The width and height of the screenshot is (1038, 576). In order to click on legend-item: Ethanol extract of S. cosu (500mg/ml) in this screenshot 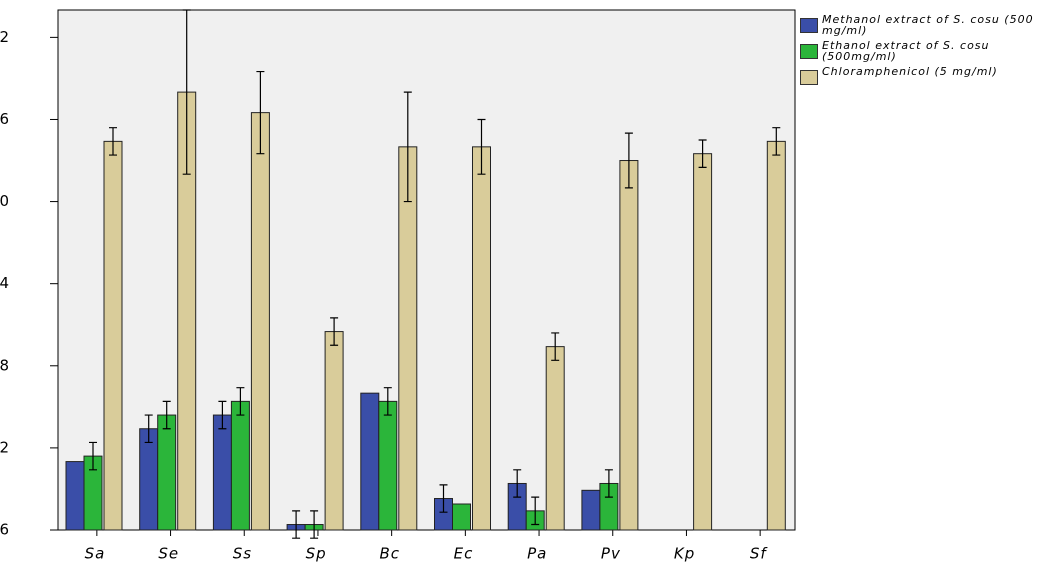, I will do `click(919, 51)`.